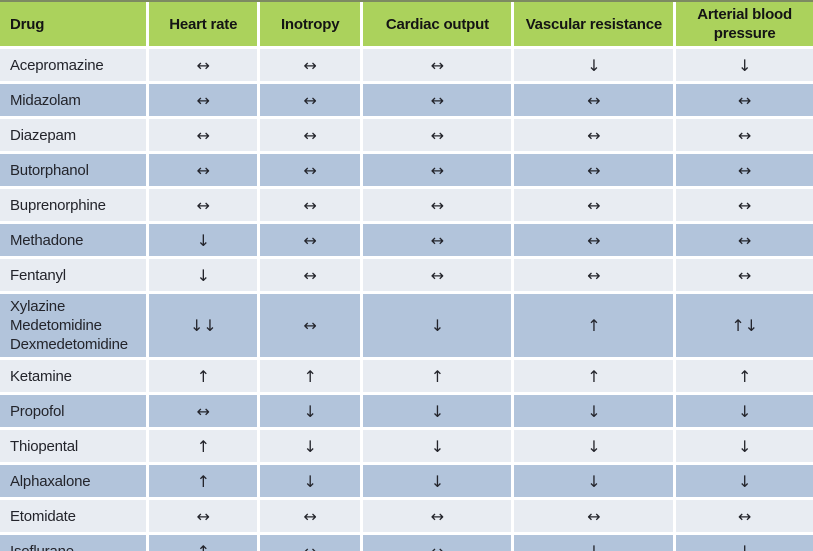 Image resolution: width=813 pixels, height=551 pixels. I want to click on heart-rate-cell: ↓↓, so click(204, 326).